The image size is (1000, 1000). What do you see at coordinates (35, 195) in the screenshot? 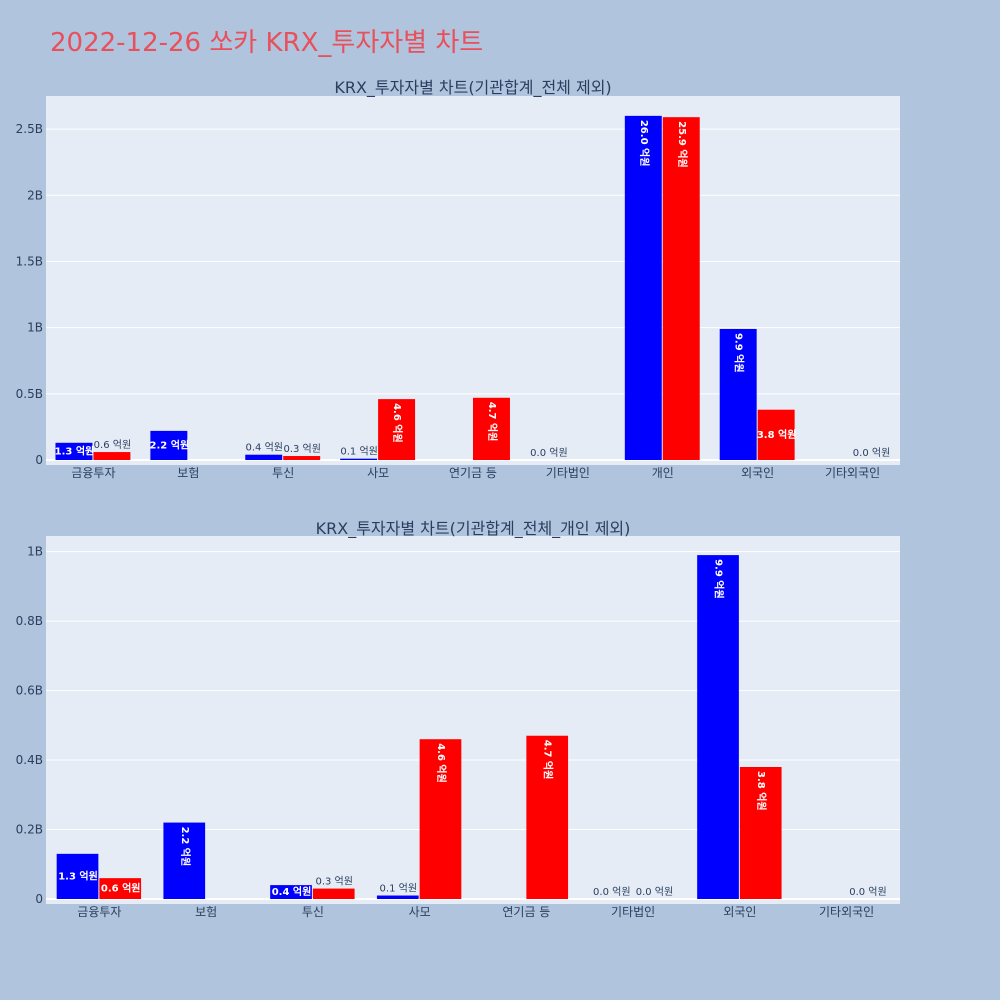
I see `y-tick-label: 2B` at bounding box center [35, 195].